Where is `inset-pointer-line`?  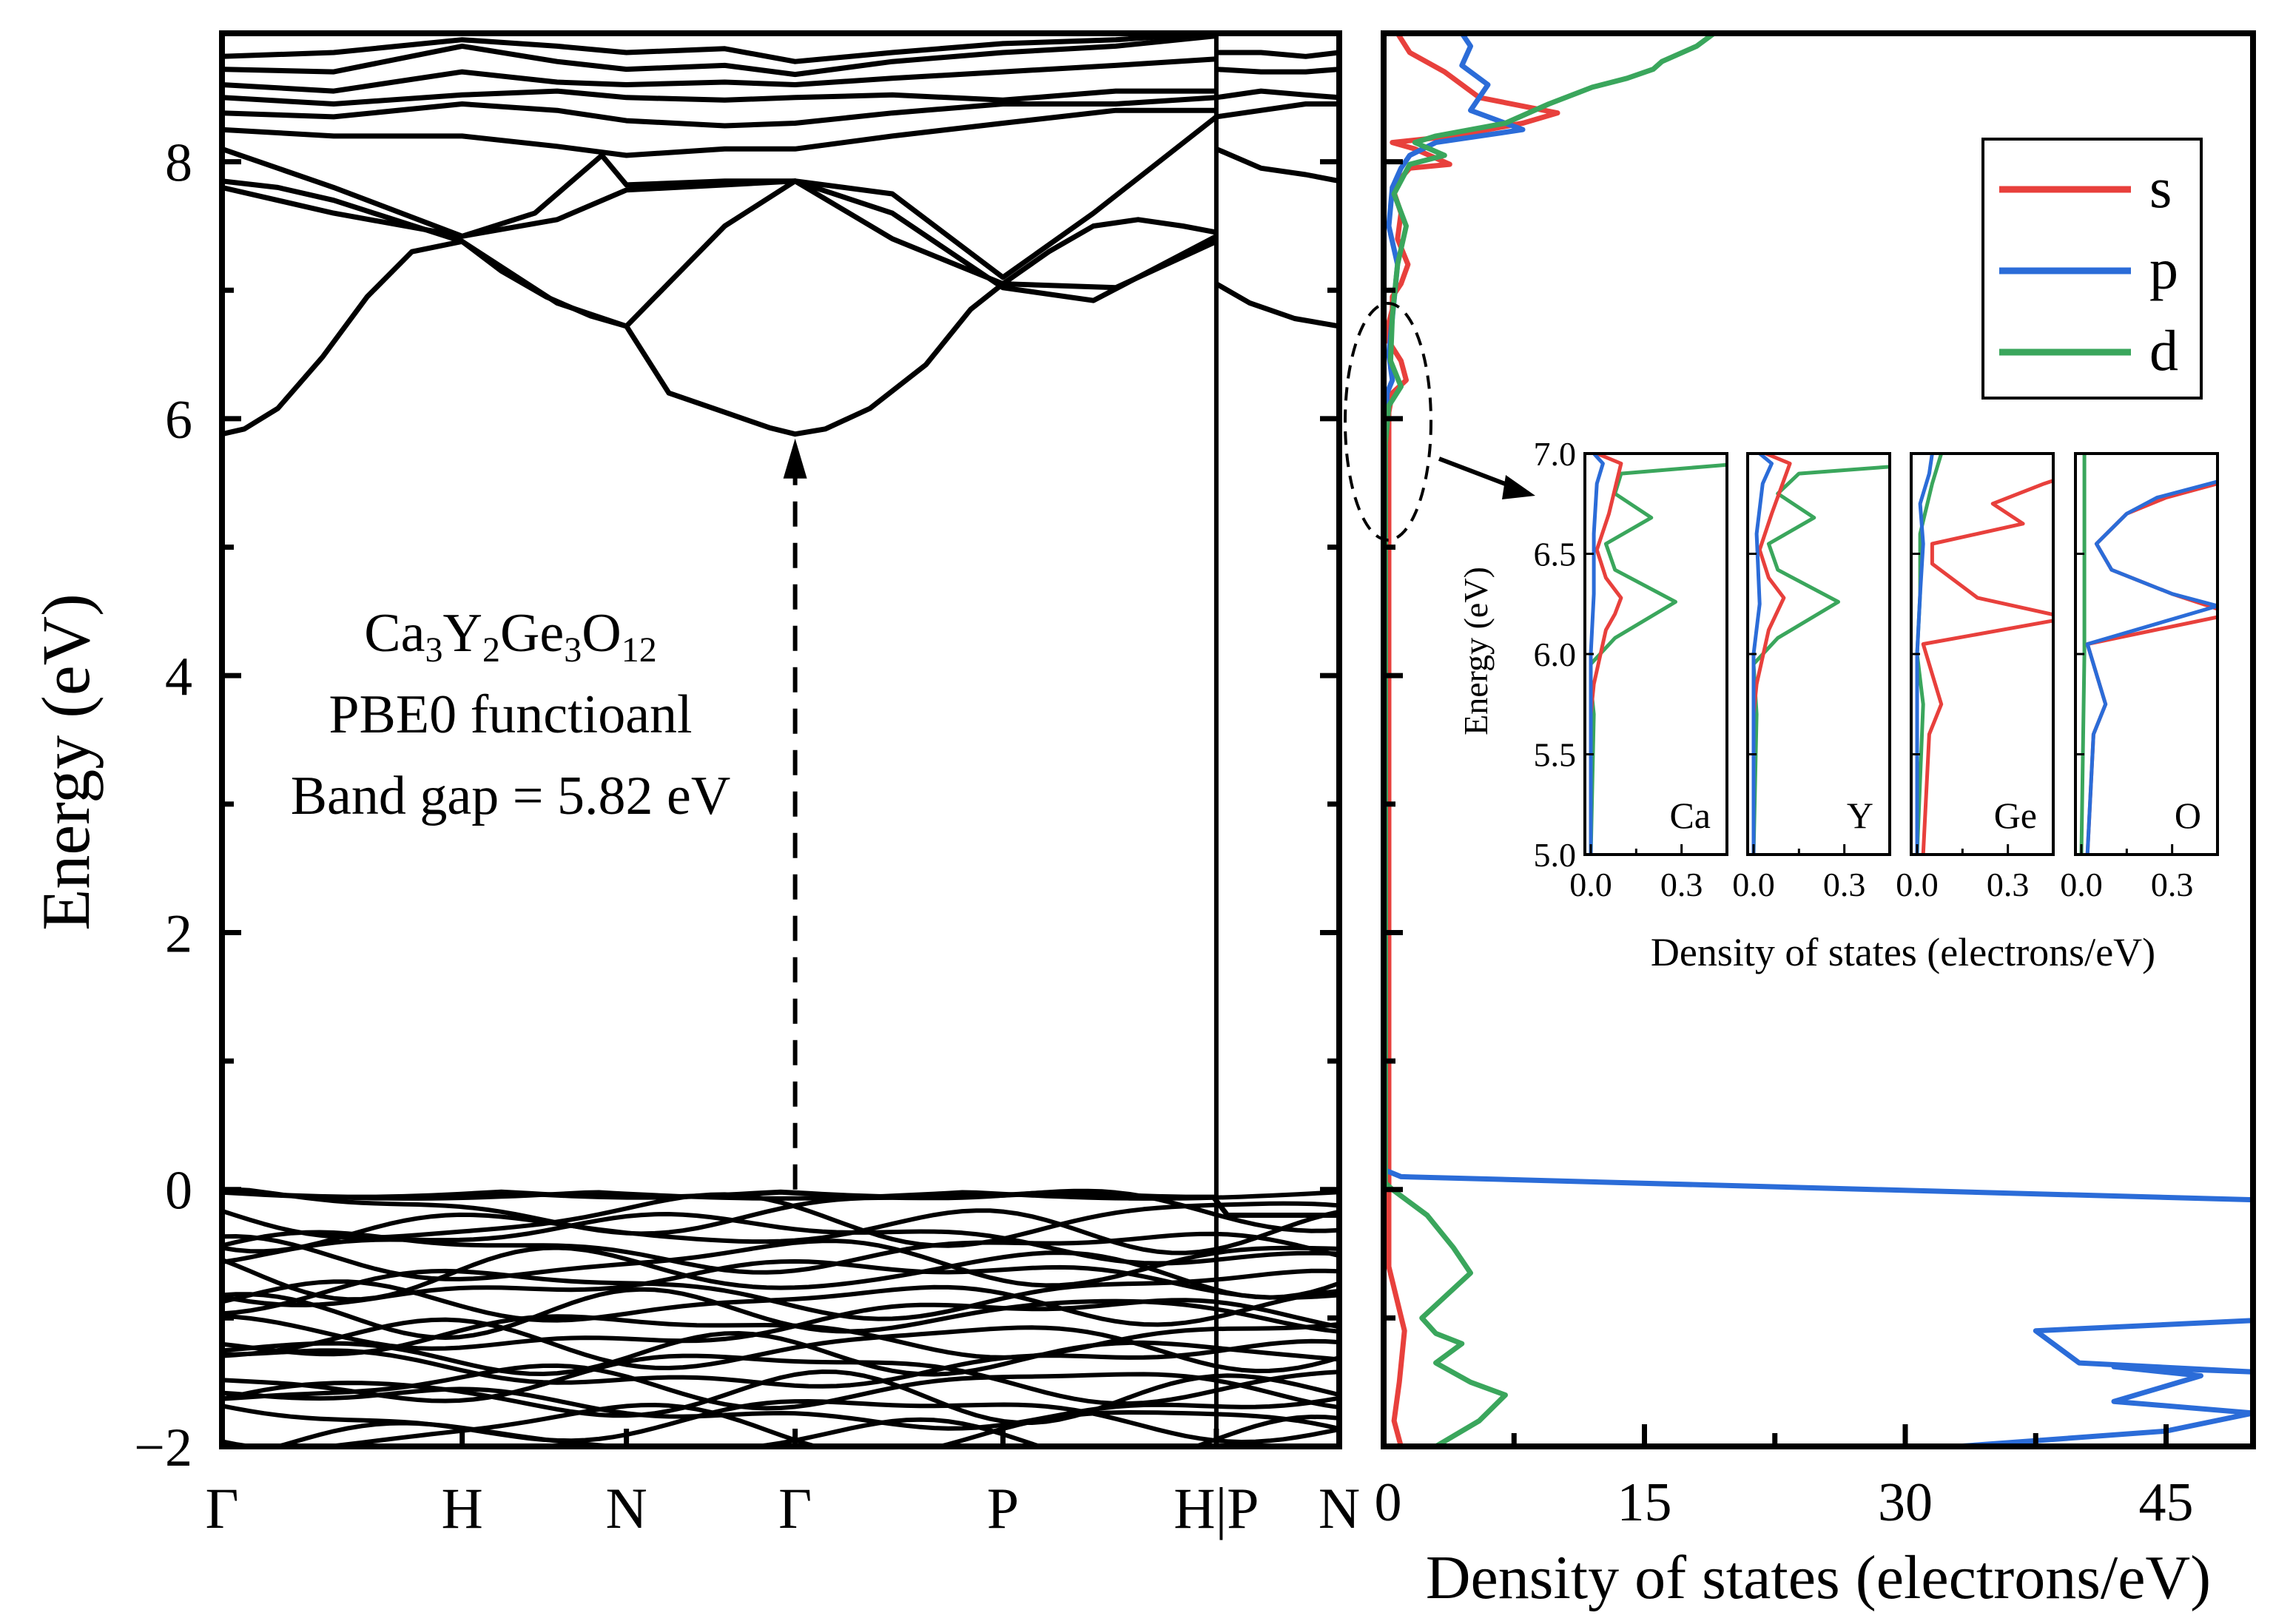 inset-pointer-line is located at coordinates (1478, 473).